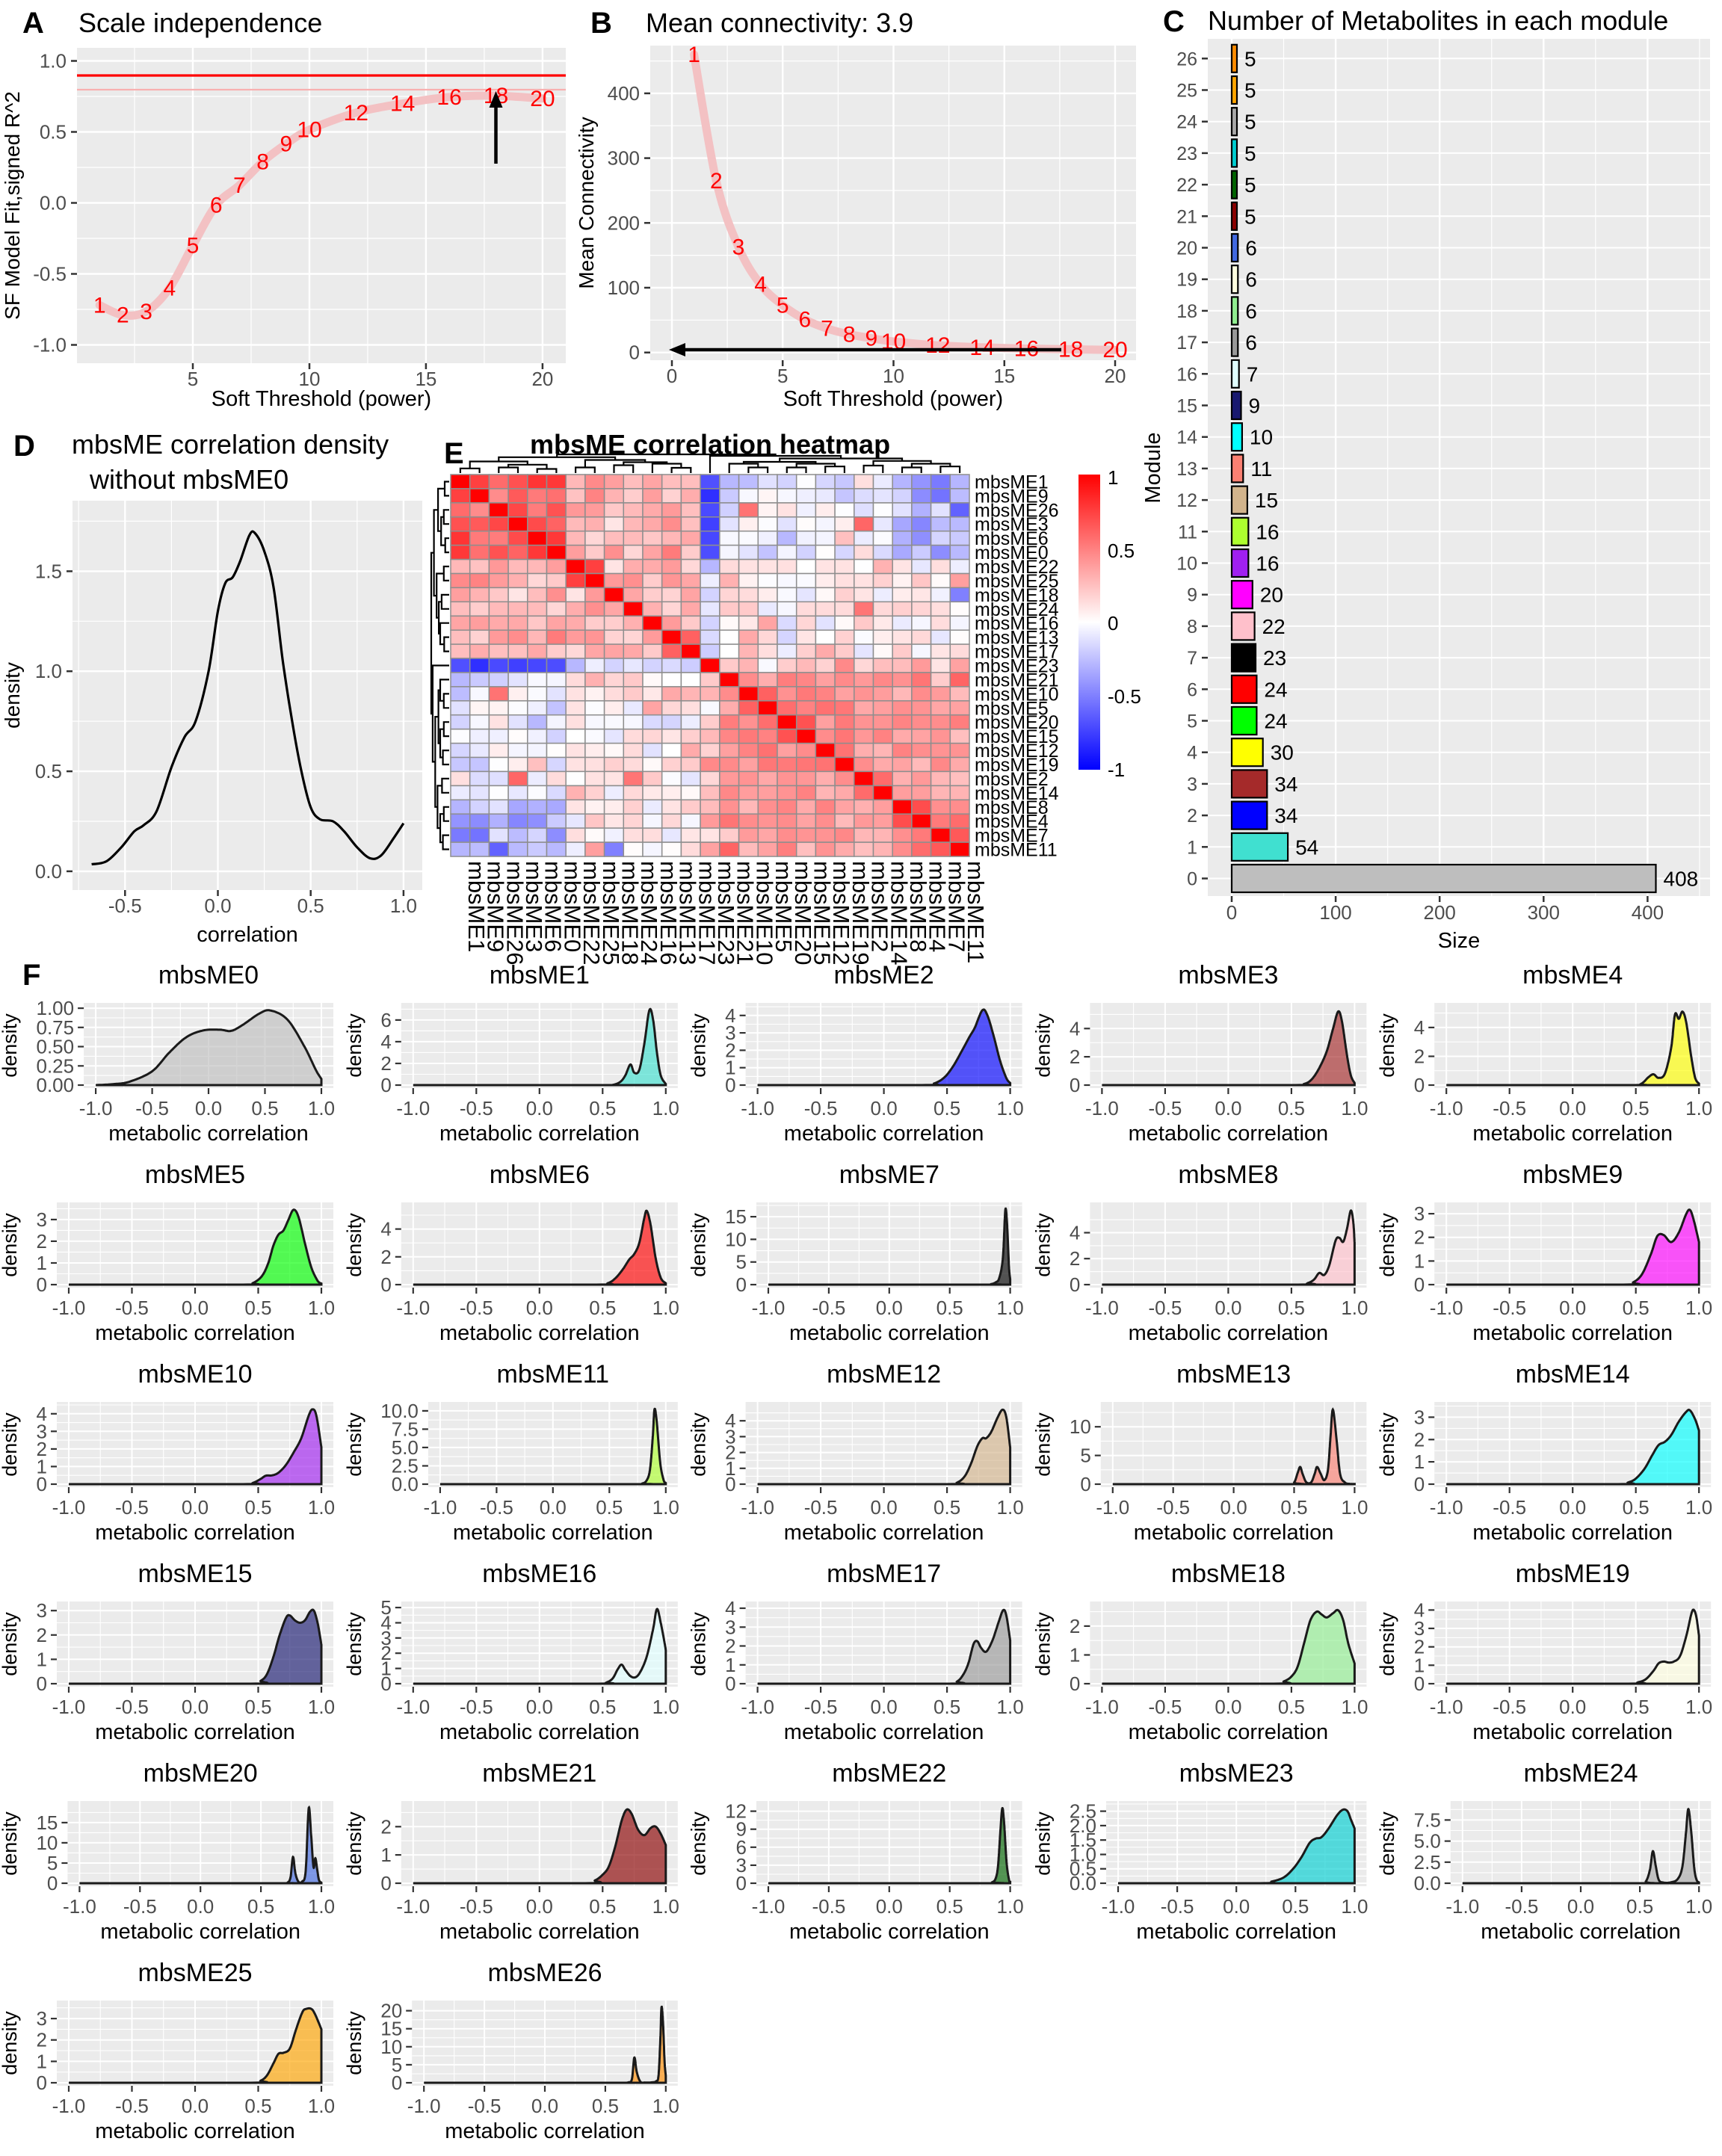  Describe the element at coordinates (1017, 652) in the screenshot. I see `svg-text: mbsME17` at that location.